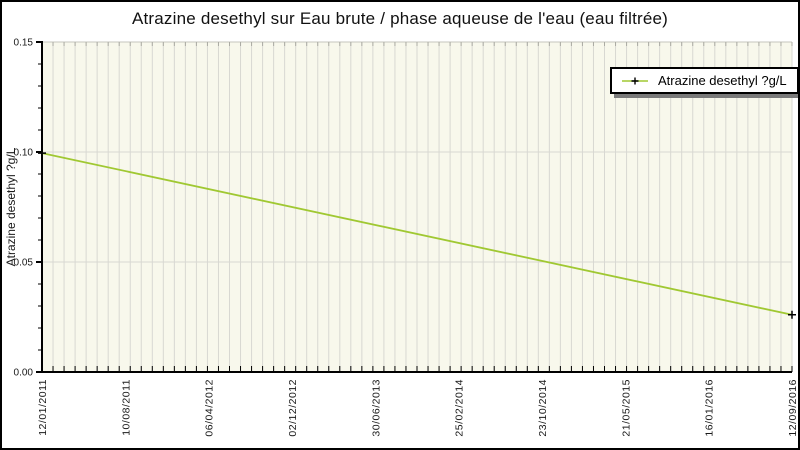 The height and width of the screenshot is (450, 800). What do you see at coordinates (24, 43) in the screenshot?
I see `svg-text: 0.15` at bounding box center [24, 43].